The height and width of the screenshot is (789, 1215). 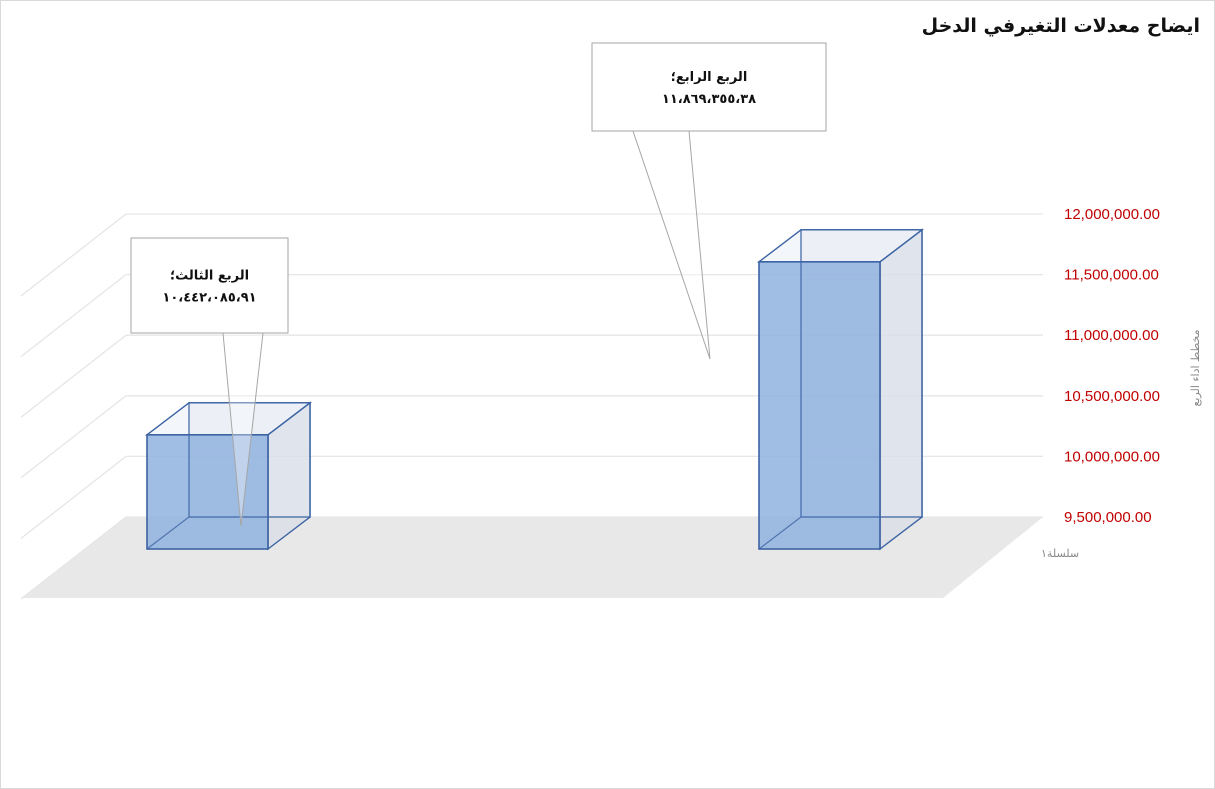 I want to click on y-tick-label: 9,500,000.00, so click(x=1108, y=517).